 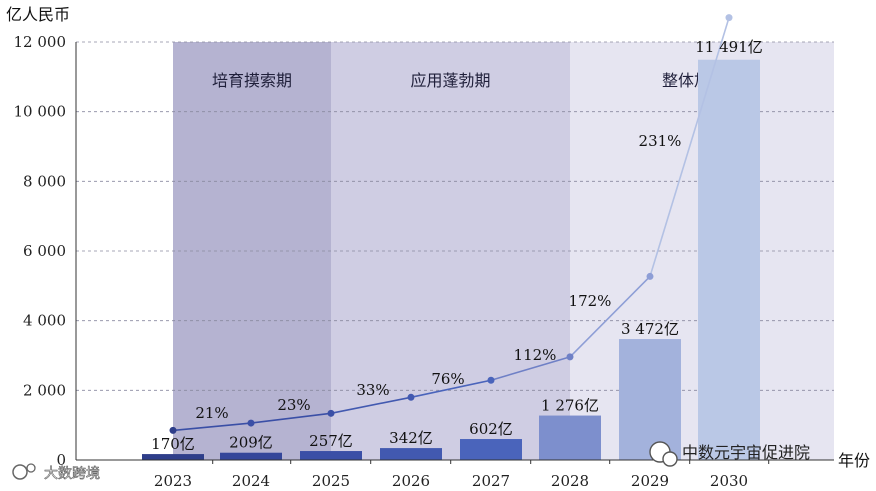 What do you see at coordinates (251, 443) in the screenshot?
I see `bar-value-label-2024: 209亿` at bounding box center [251, 443].